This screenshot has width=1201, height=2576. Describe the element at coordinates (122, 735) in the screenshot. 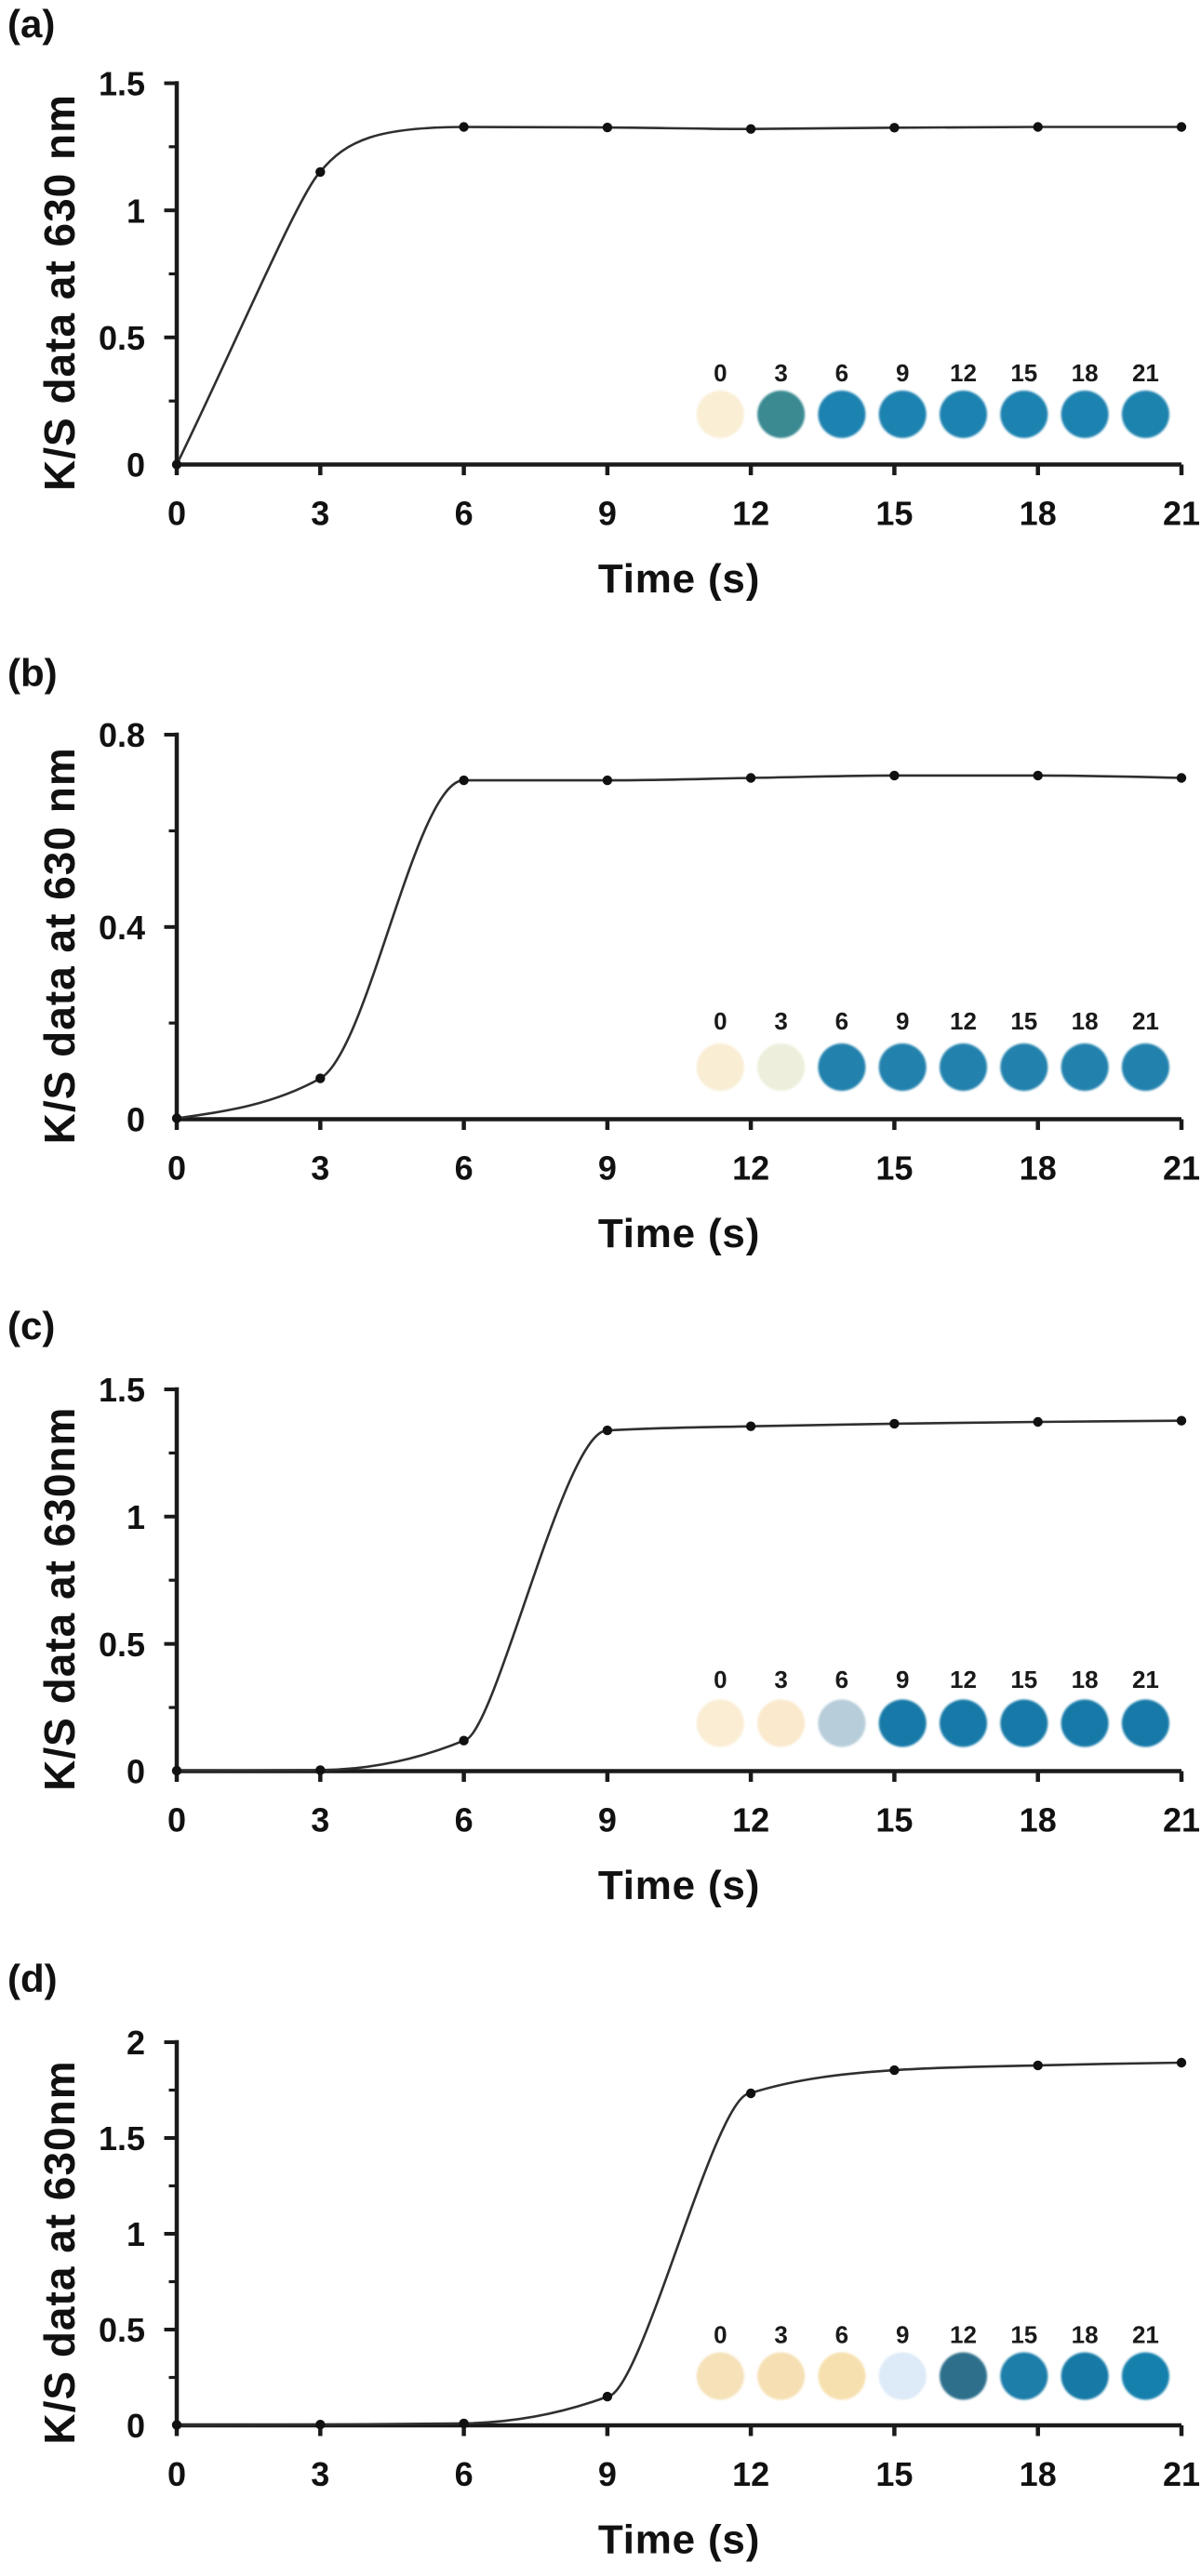

I see `svg-text: 0.8` at that location.